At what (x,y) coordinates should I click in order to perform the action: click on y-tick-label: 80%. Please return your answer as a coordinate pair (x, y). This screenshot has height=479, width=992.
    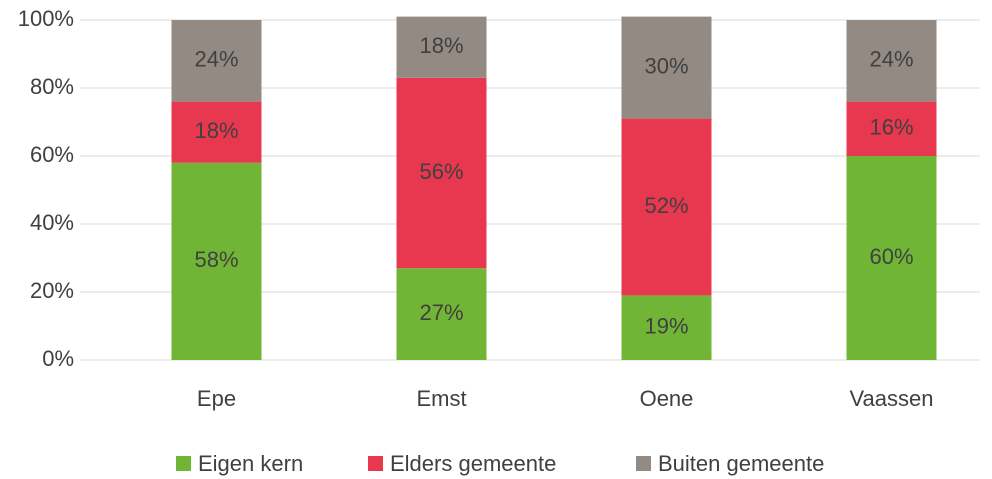
    Looking at the image, I should click on (52, 86).